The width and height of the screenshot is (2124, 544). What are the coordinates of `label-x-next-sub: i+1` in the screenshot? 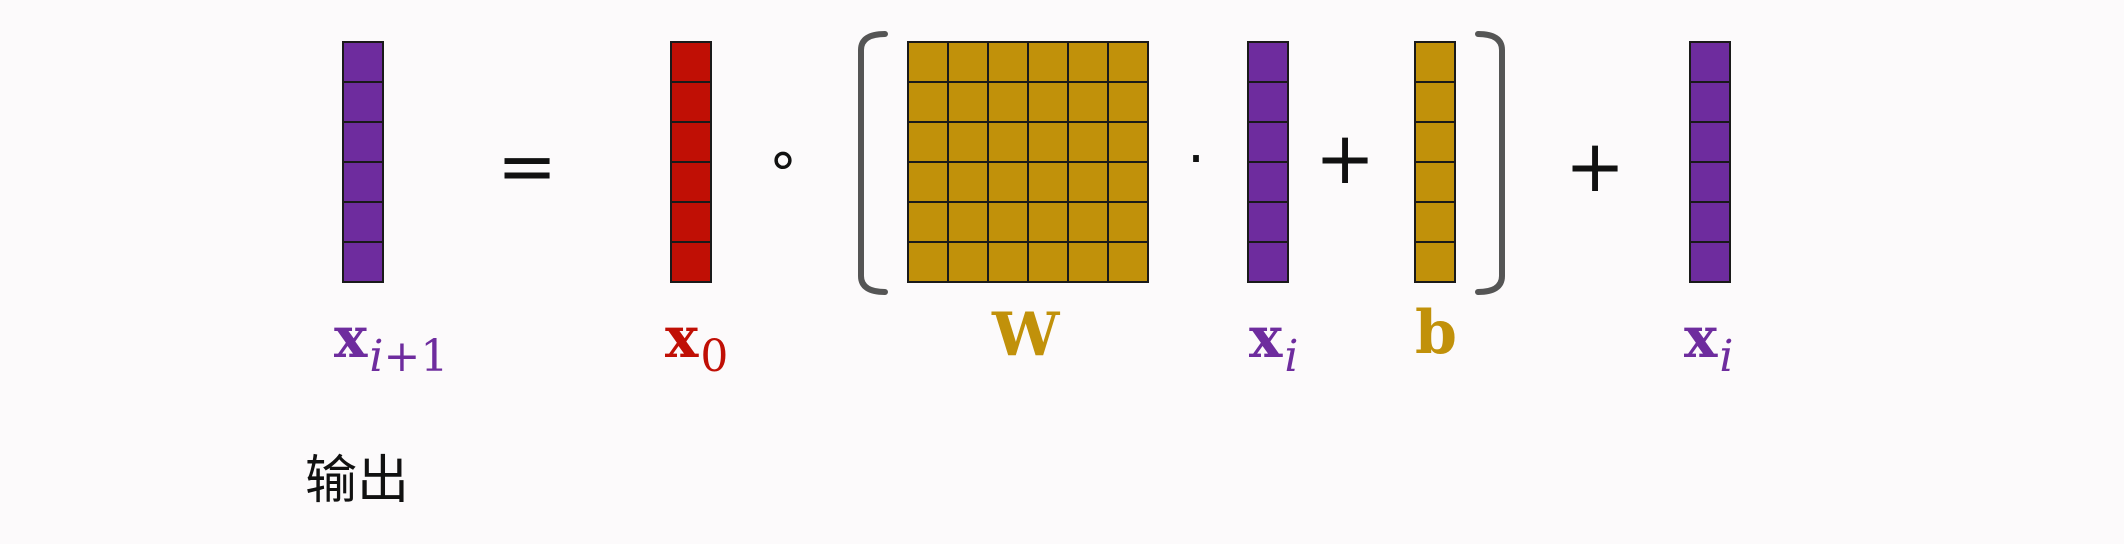 It's located at (408, 356).